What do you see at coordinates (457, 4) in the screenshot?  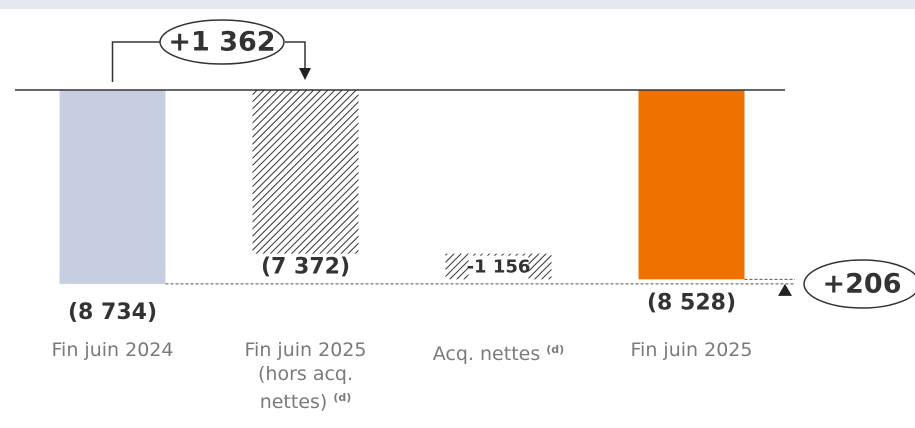 I see `top-band` at bounding box center [457, 4].